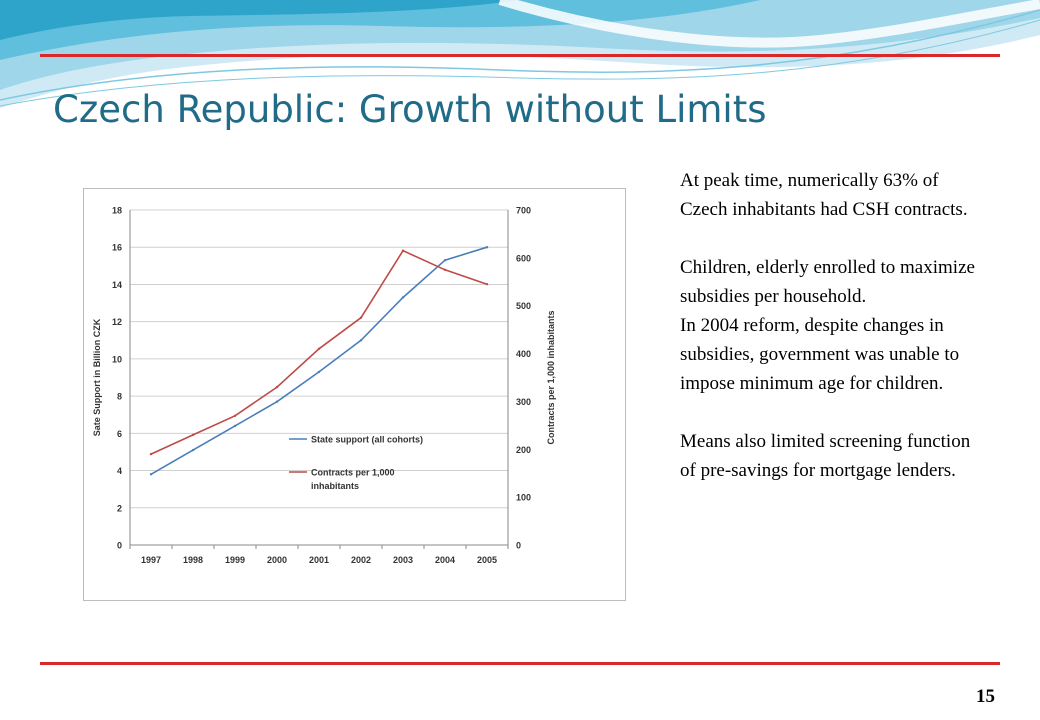 The image size is (1040, 720). Describe the element at coordinates (119, 546) in the screenshot. I see `y-tick-label: 0` at that location.